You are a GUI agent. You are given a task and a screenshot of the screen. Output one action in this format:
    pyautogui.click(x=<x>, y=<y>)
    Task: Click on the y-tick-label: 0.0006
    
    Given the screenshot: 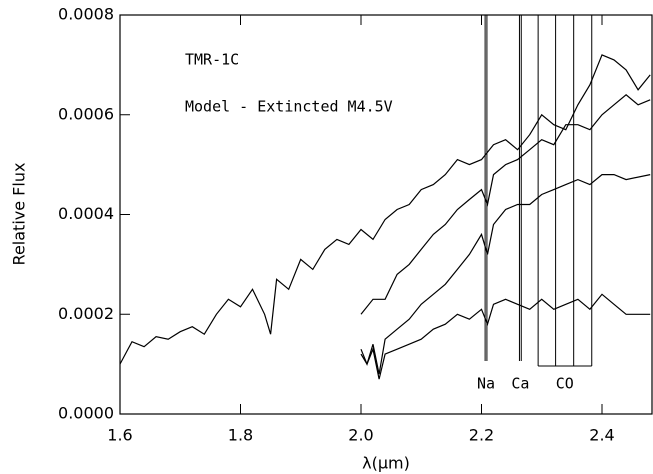 What is the action you would take?
    pyautogui.click(x=86, y=113)
    